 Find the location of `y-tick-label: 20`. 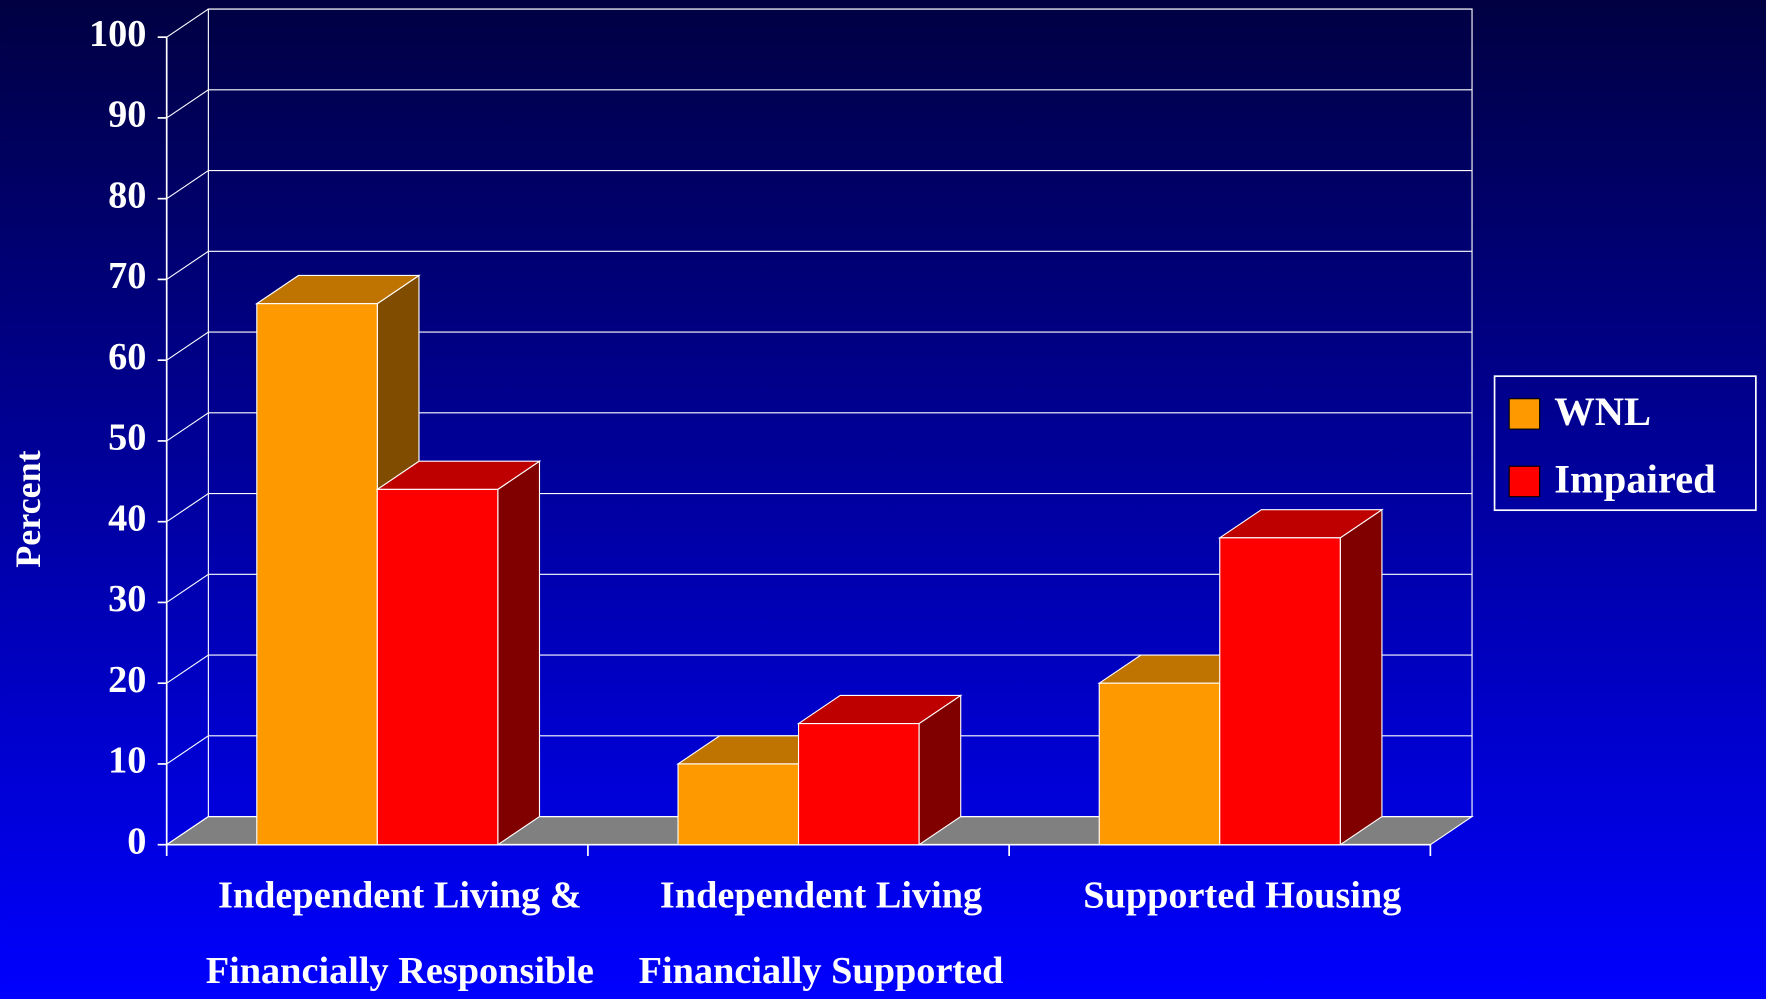

y-tick-label: 20 is located at coordinates (127, 680).